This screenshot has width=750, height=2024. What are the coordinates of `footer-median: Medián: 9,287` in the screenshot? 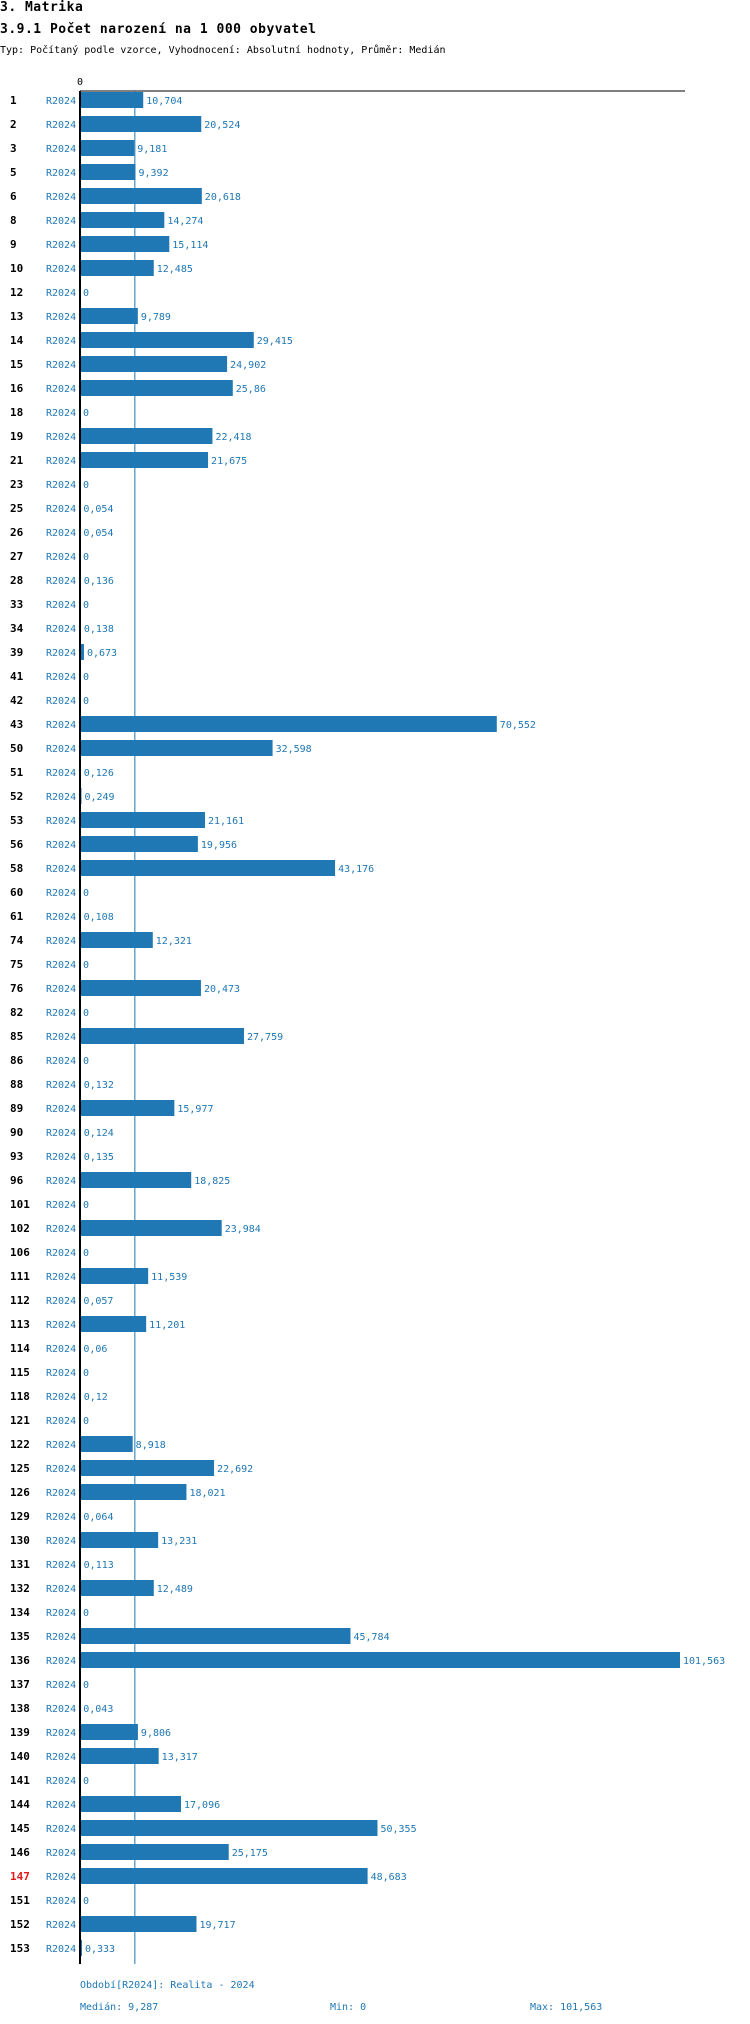 It's located at (119, 2007).